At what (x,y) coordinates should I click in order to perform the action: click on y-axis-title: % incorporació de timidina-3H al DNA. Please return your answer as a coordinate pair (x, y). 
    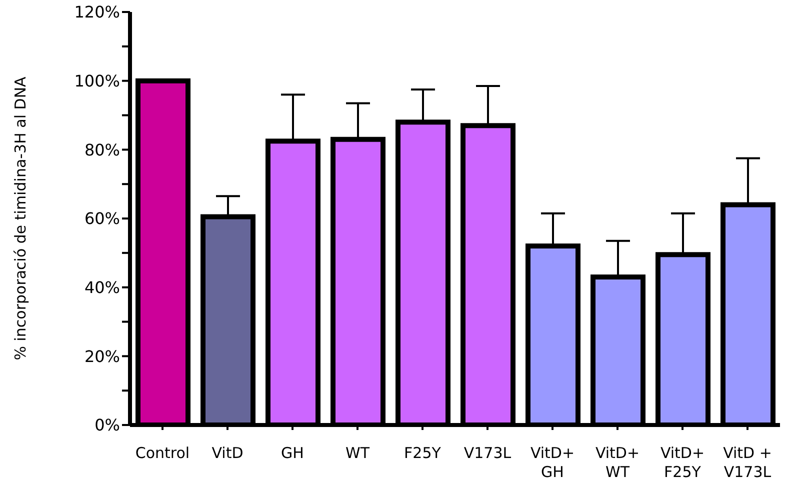
    Looking at the image, I should click on (20, 218).